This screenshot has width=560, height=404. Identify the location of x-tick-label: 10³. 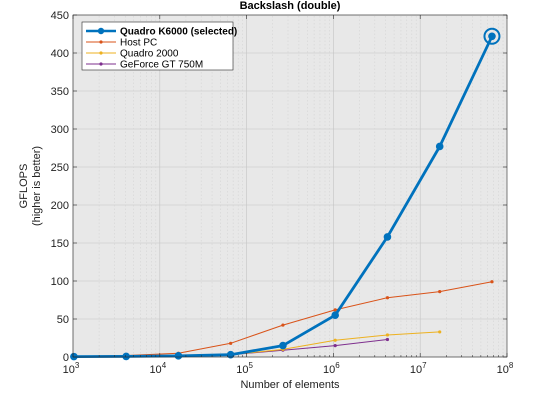
(71, 368).